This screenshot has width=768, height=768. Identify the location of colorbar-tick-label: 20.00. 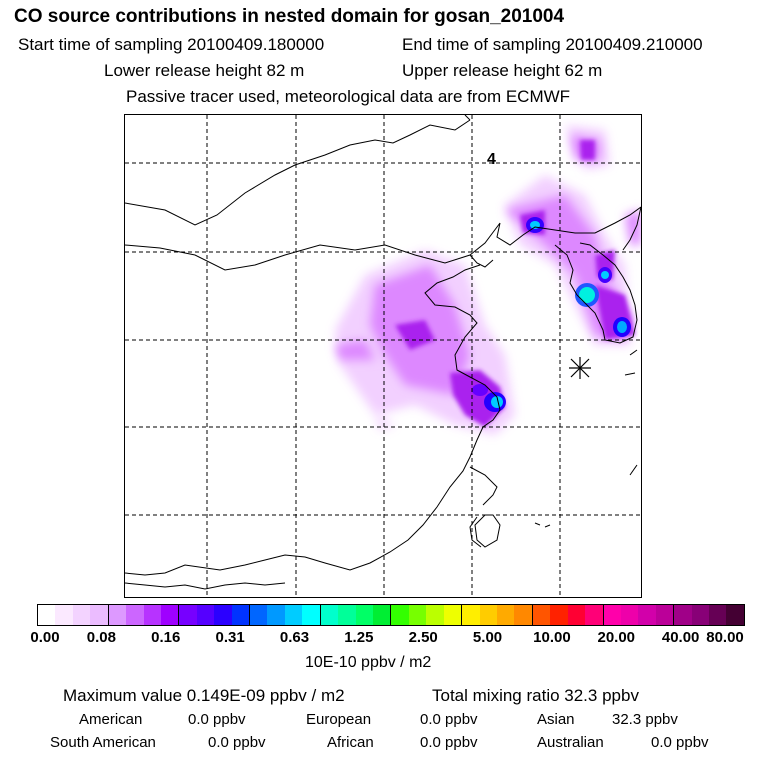
(616, 637).